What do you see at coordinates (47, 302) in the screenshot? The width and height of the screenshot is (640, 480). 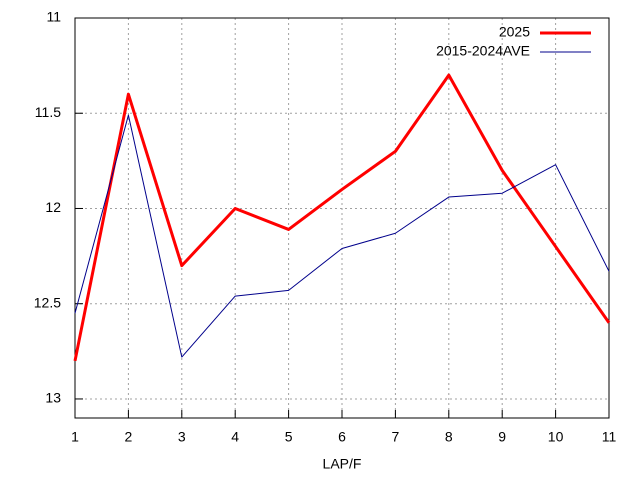 I see `y-tick-label: 12.5` at bounding box center [47, 302].